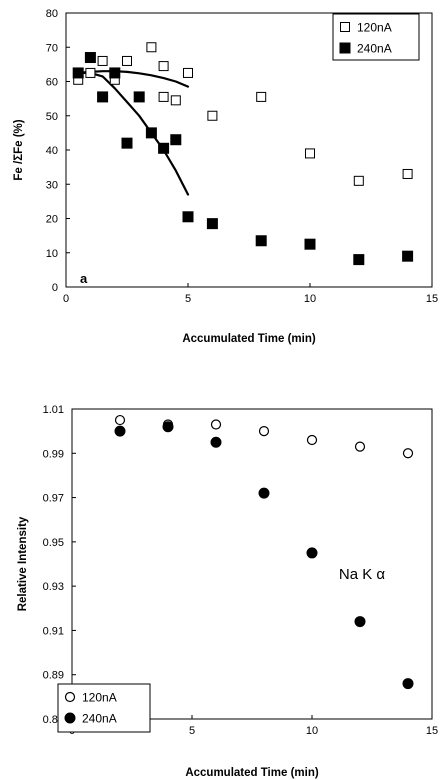 The image size is (440, 780). I want to click on chart-a-y-tick-label: 30, so click(52, 185).